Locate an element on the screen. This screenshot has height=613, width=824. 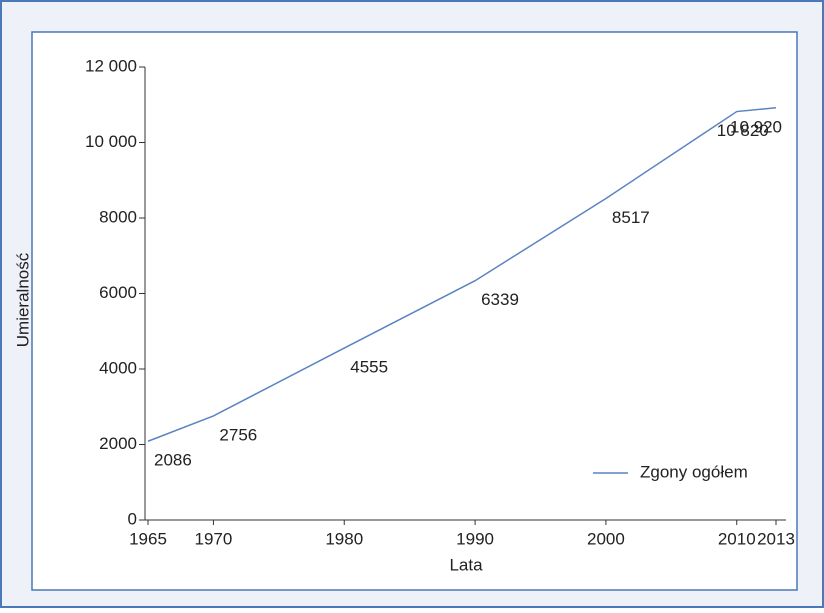
y-tick-label: 0 is located at coordinates (132, 518).